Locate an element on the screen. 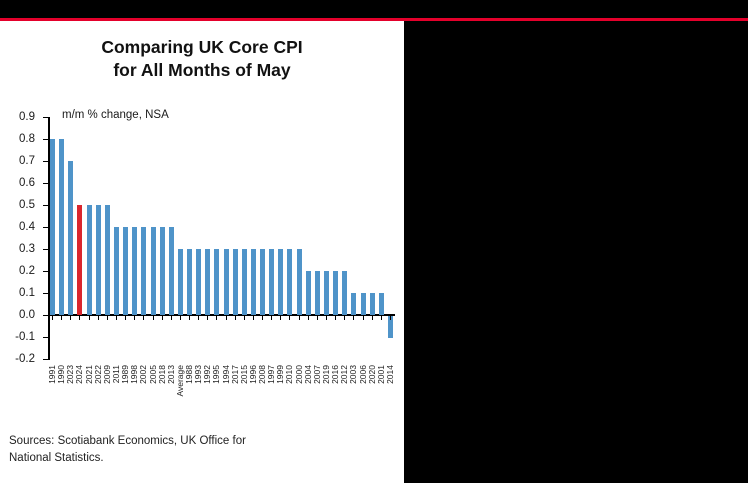 The image size is (748, 483). bar-2020 is located at coordinates (372, 304).